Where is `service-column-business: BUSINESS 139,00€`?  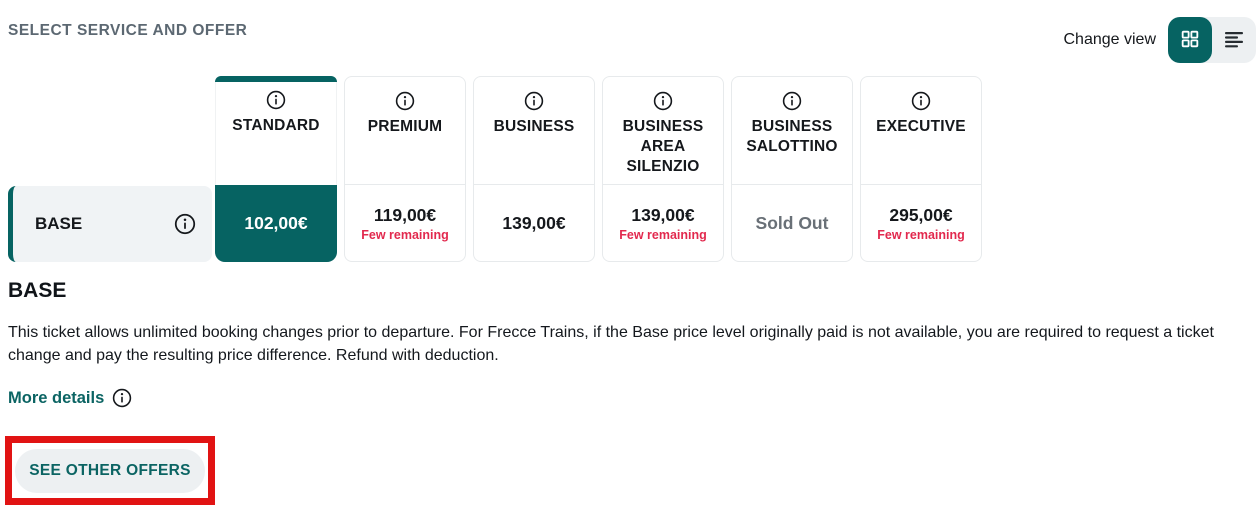
service-column-business: BUSINESS 139,00€ is located at coordinates (534, 169).